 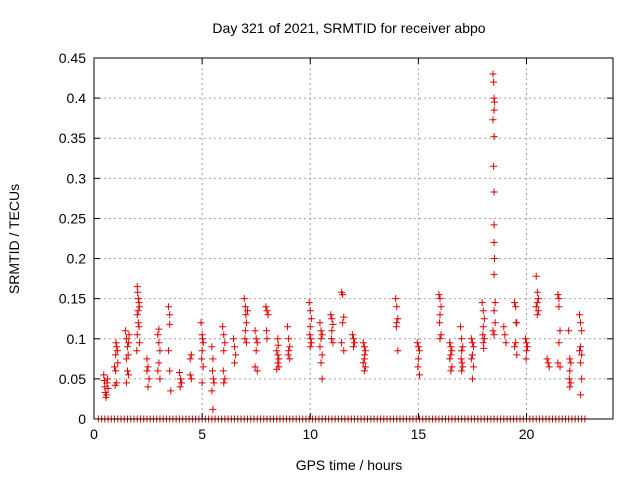 What do you see at coordinates (77, 98) in the screenshot?
I see `y-tick-label: 0.4` at bounding box center [77, 98].